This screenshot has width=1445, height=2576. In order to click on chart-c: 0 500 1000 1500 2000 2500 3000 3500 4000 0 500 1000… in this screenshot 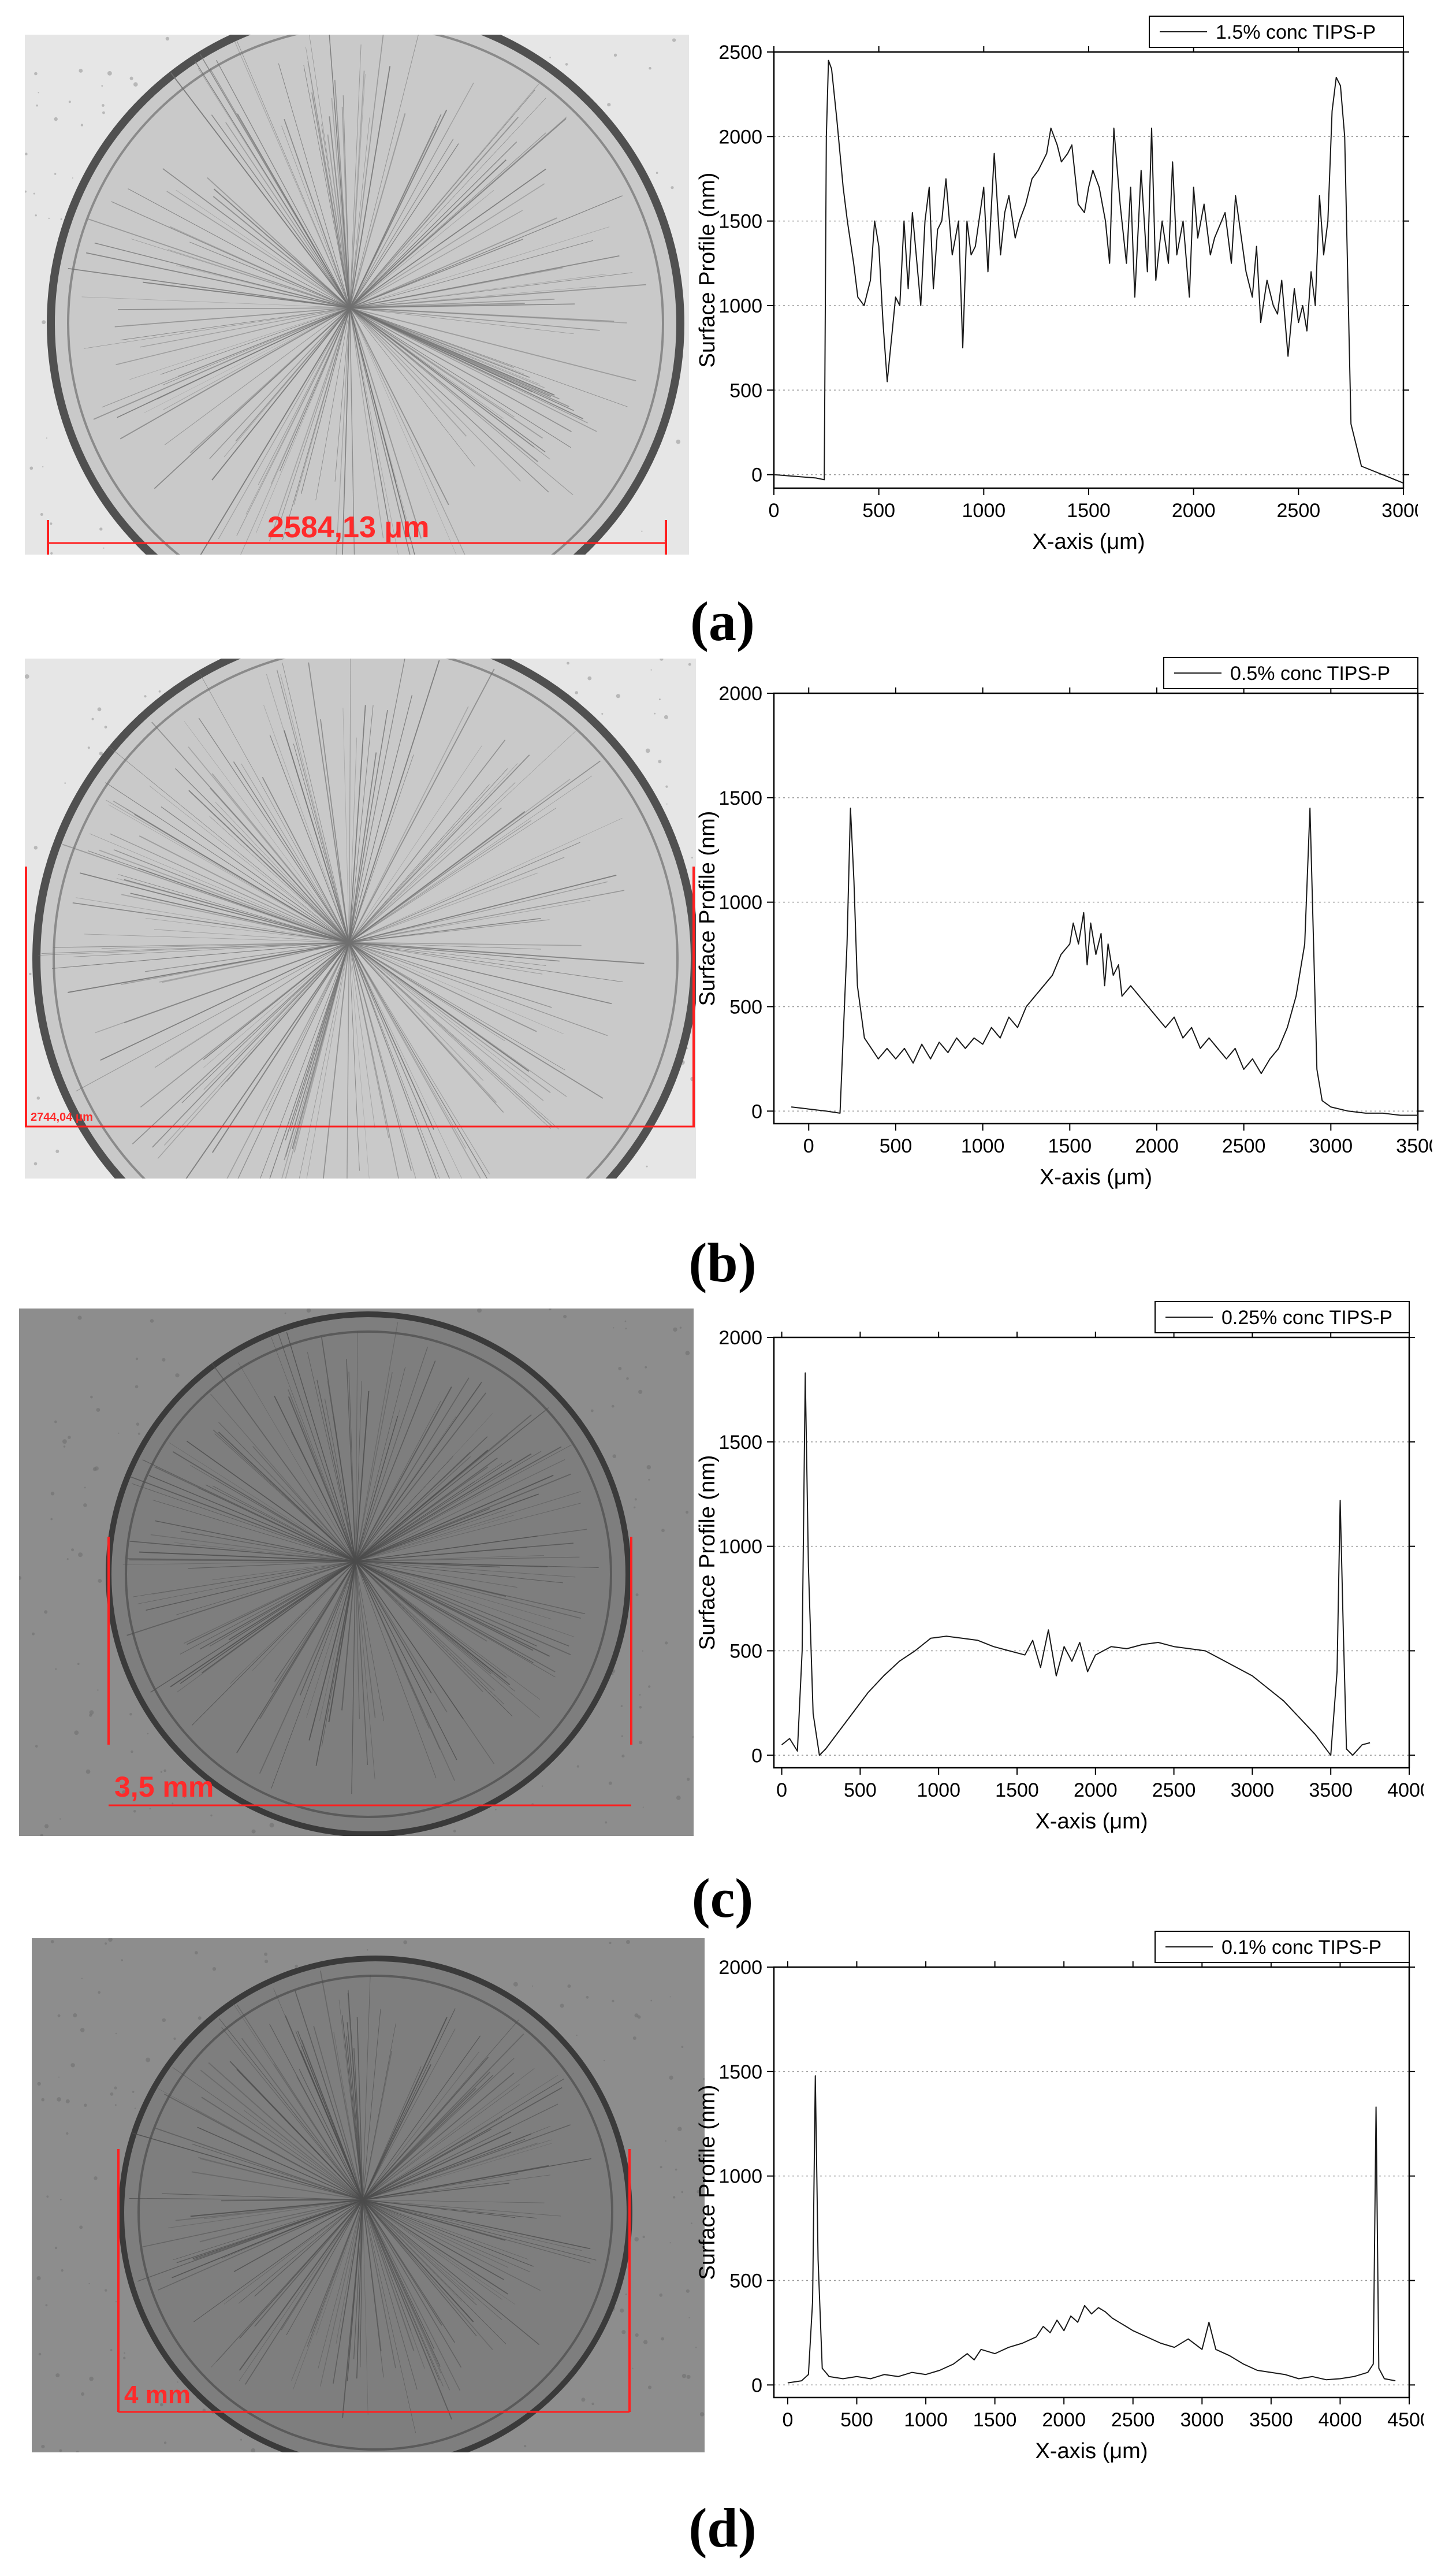, I will do `click(1057, 1571)`.